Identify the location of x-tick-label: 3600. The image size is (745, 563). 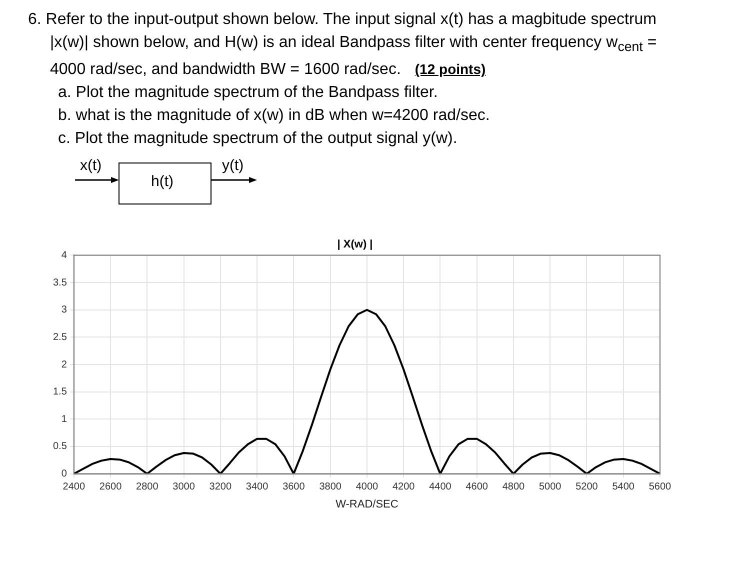
(294, 487).